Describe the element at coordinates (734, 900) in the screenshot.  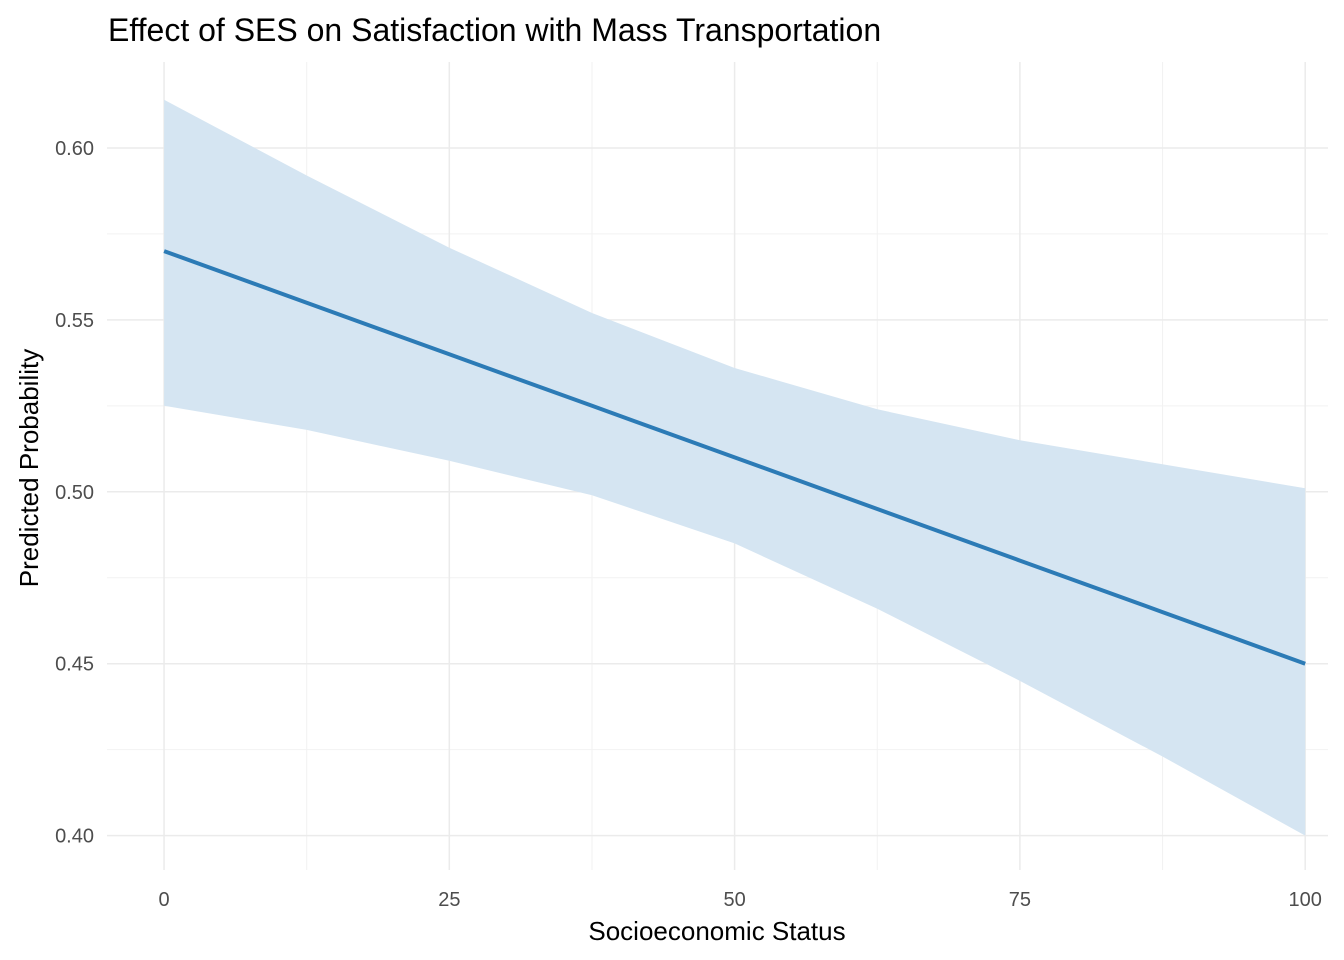
I see `x-tick-label: 50` at that location.